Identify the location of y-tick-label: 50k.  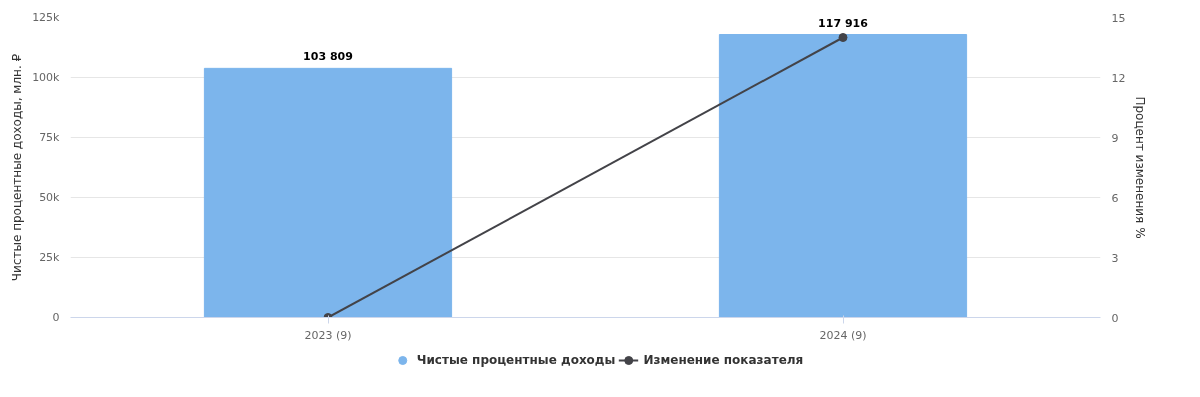
(50, 197).